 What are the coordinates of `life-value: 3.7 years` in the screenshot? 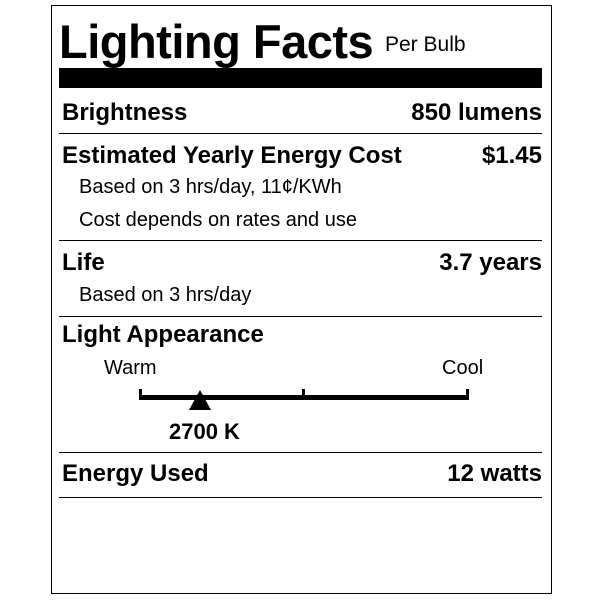 It's located at (490, 262).